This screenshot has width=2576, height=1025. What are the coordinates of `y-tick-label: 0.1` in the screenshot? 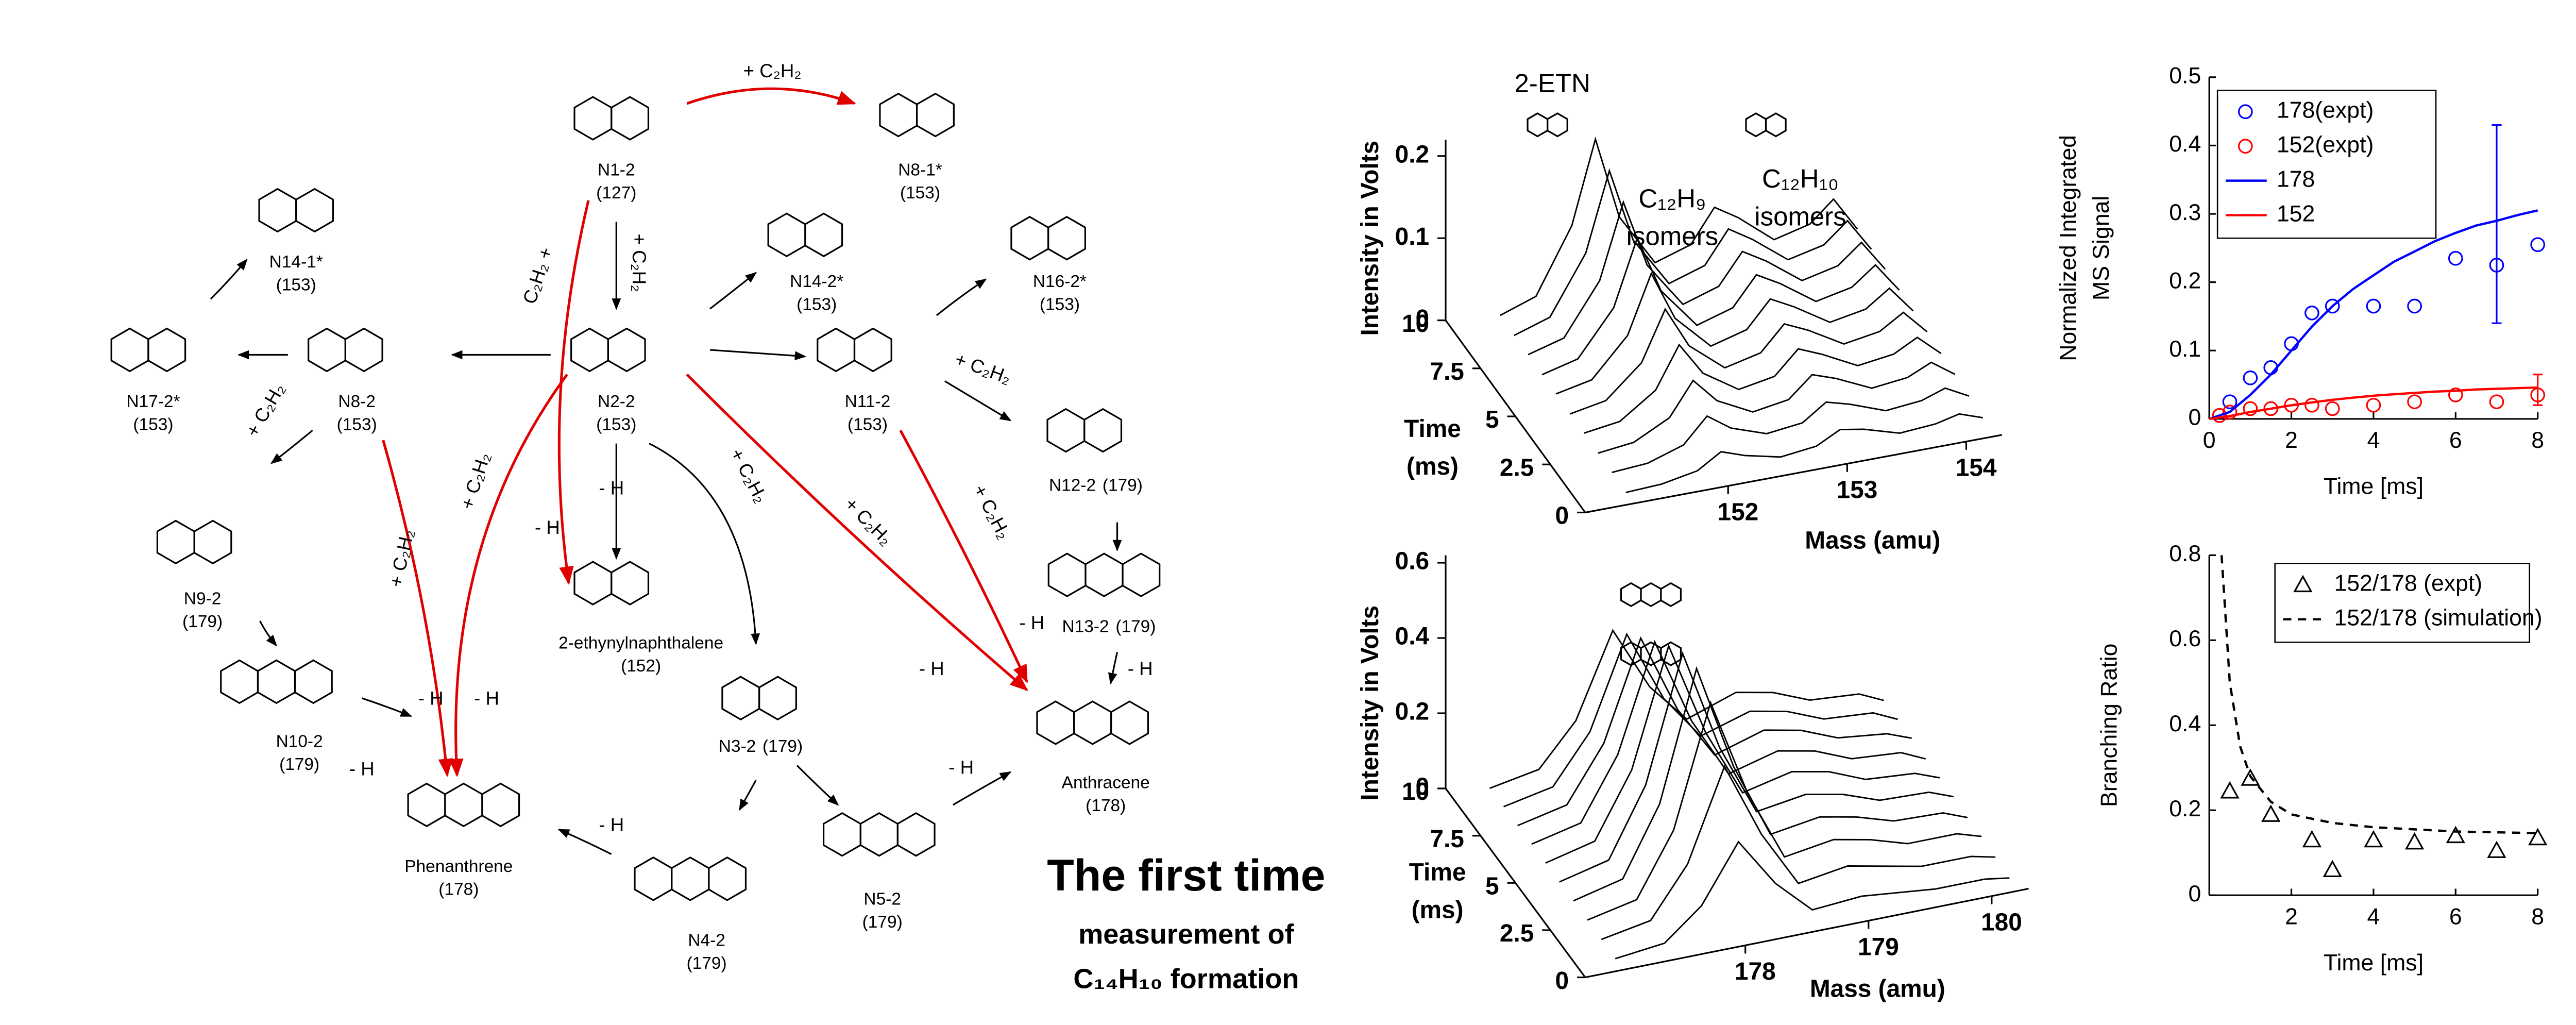 It's located at (1412, 236).